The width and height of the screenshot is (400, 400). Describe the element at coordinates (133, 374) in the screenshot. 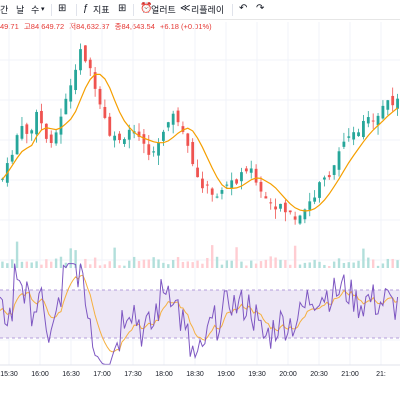

I see `time-tick-label: 17:30` at that location.